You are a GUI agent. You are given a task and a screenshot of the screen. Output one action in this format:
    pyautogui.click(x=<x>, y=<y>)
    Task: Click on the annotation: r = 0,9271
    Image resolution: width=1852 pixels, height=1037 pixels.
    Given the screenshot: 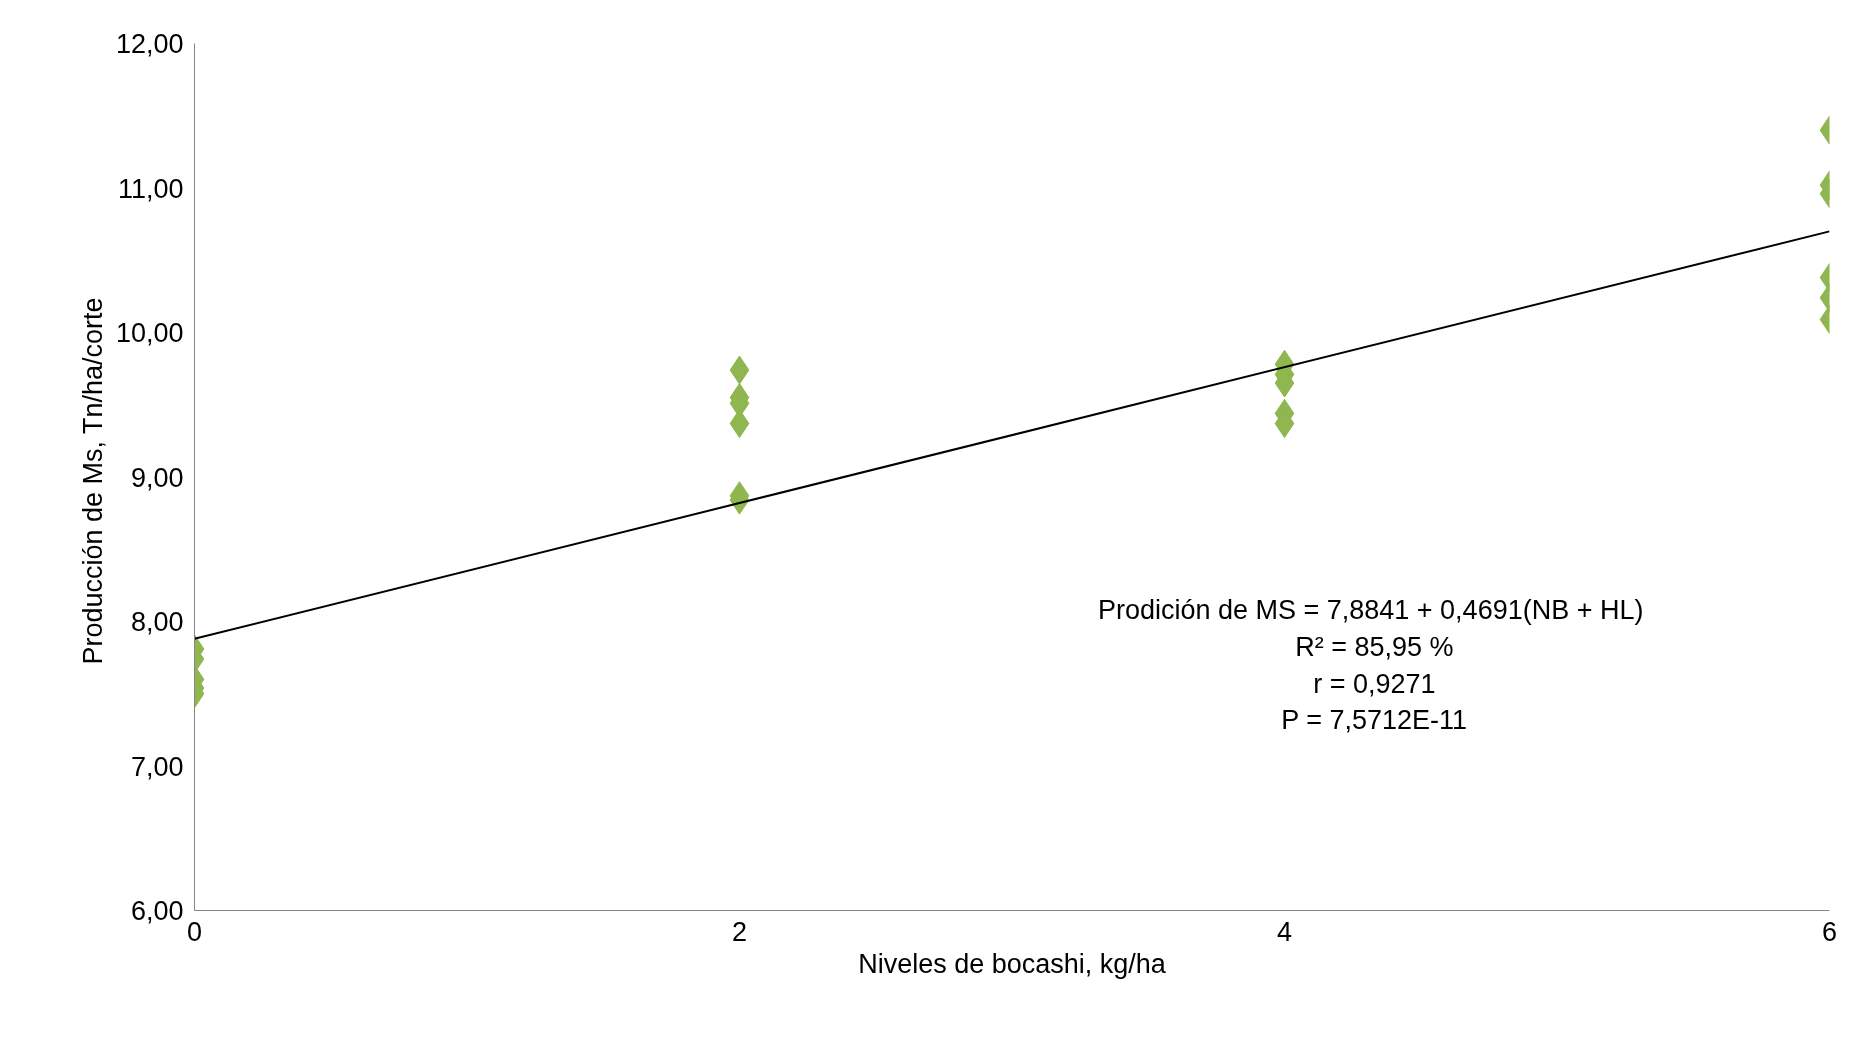 What is the action you would take?
    pyautogui.click(x=1374, y=683)
    